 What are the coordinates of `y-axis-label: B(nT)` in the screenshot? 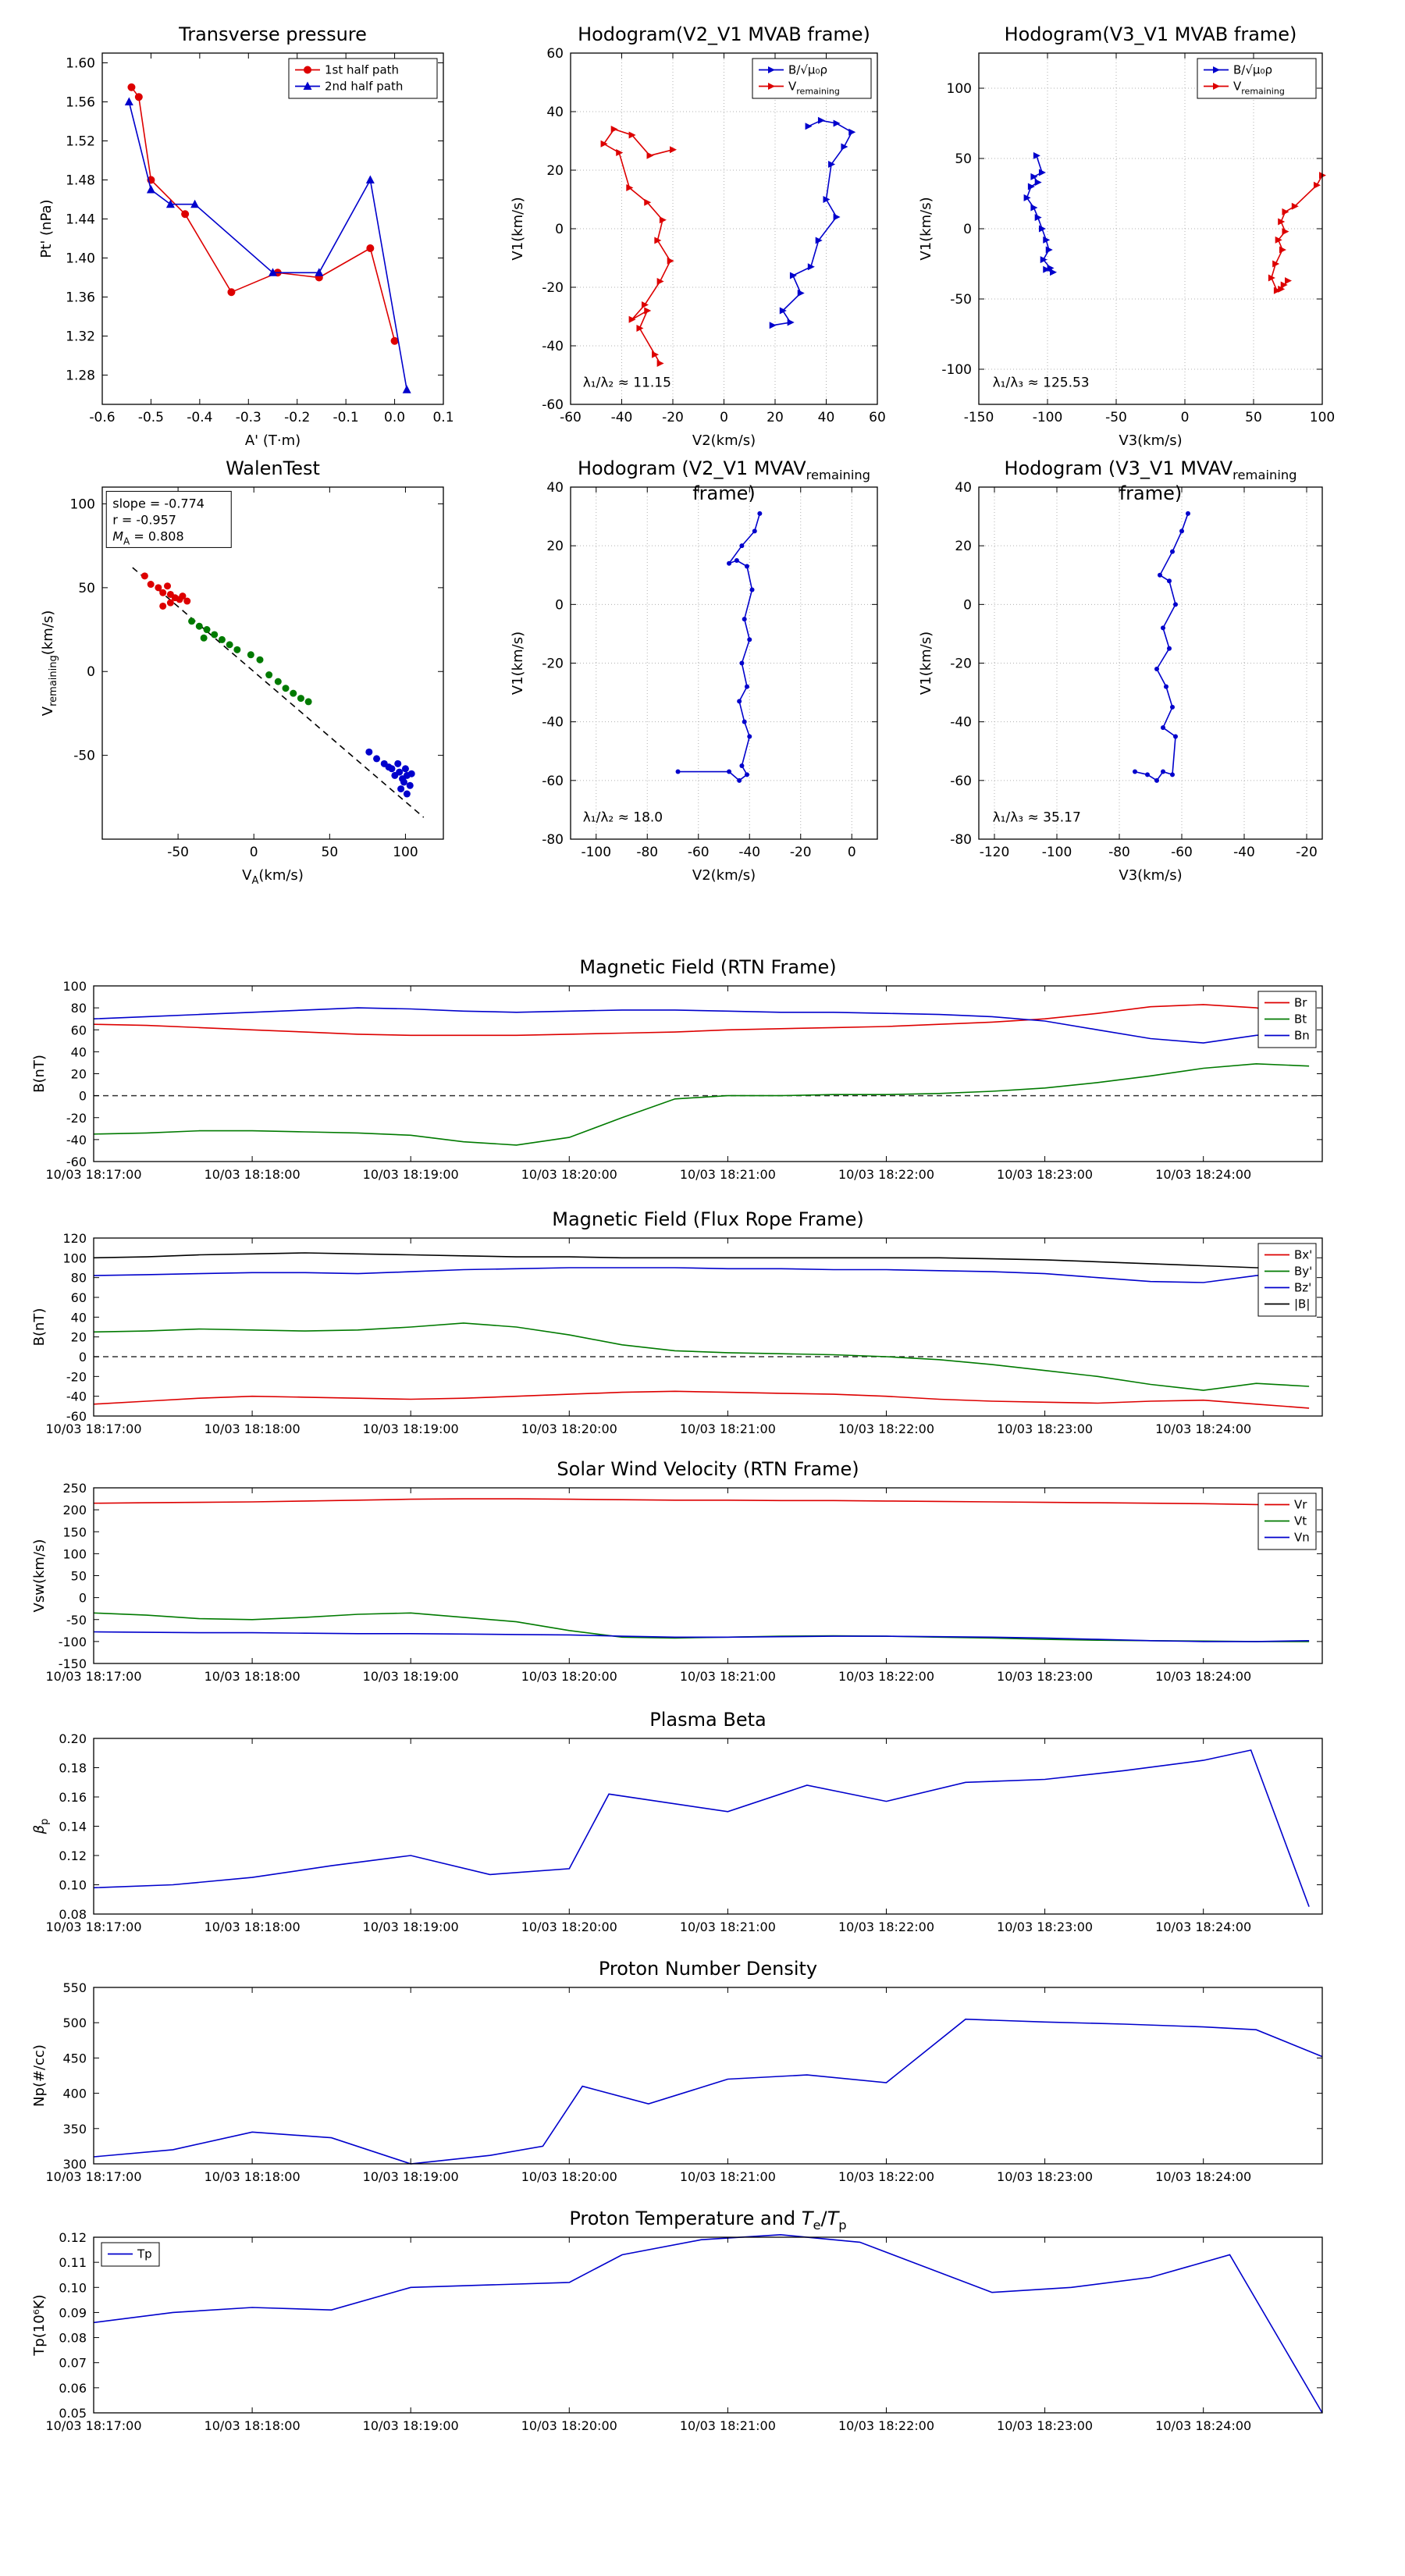 It's located at (40, 1074).